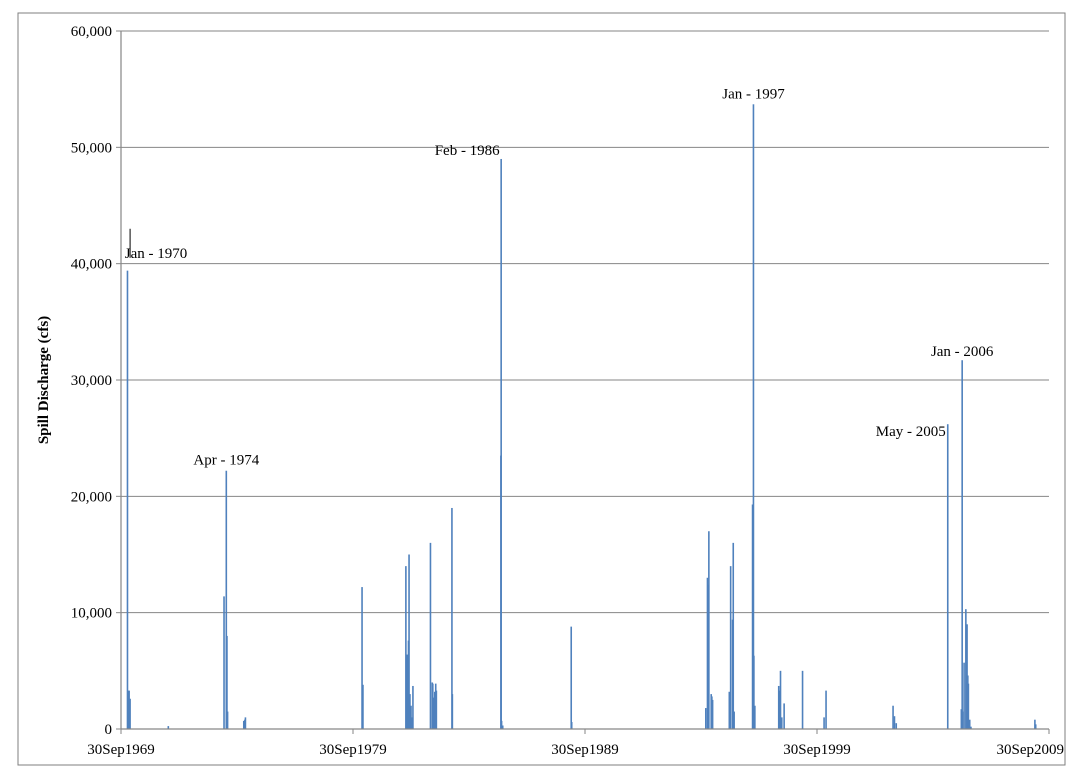 The image size is (1067, 774). Describe the element at coordinates (109, 730) in the screenshot. I see `y-tick-label: 0` at that location.